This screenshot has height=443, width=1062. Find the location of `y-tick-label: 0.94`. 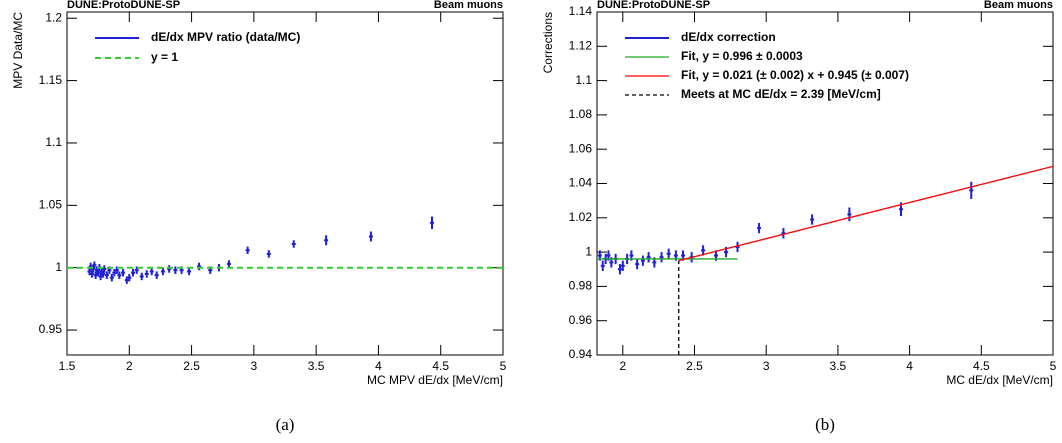

y-tick-label: 0.94 is located at coordinates (581, 354).